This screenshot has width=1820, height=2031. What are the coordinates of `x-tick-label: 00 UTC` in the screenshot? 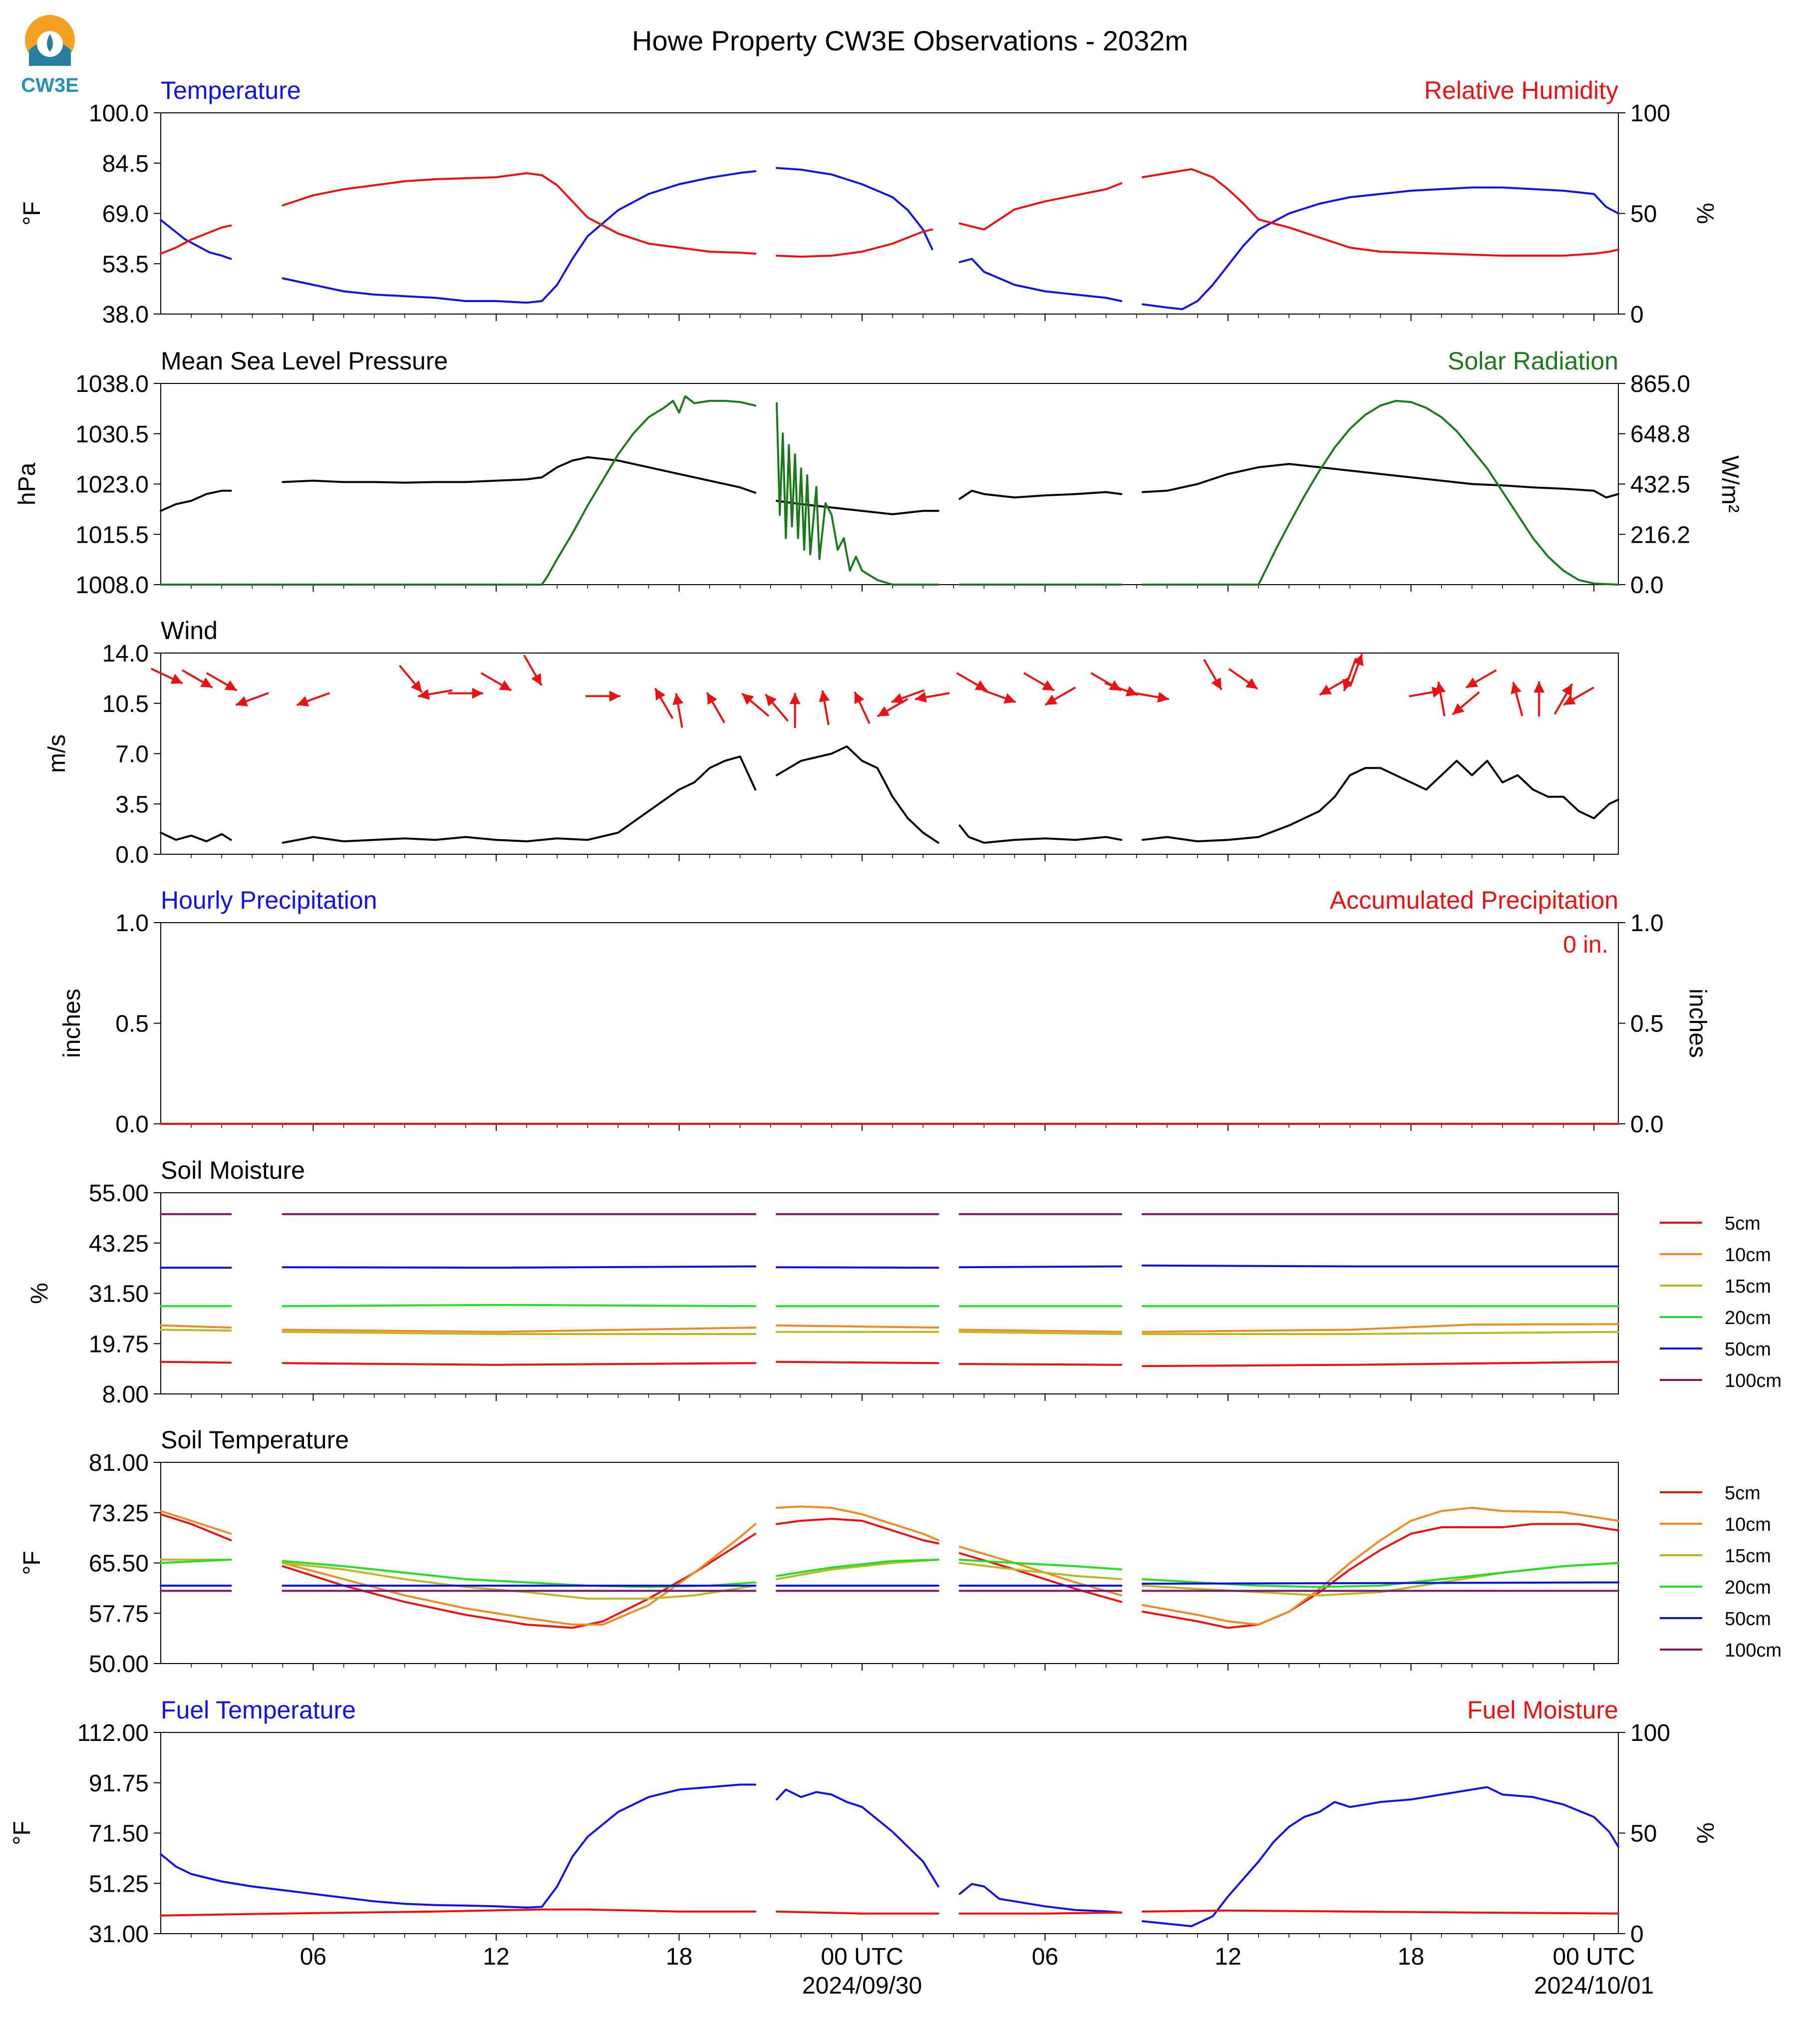 It's located at (1593, 1957).